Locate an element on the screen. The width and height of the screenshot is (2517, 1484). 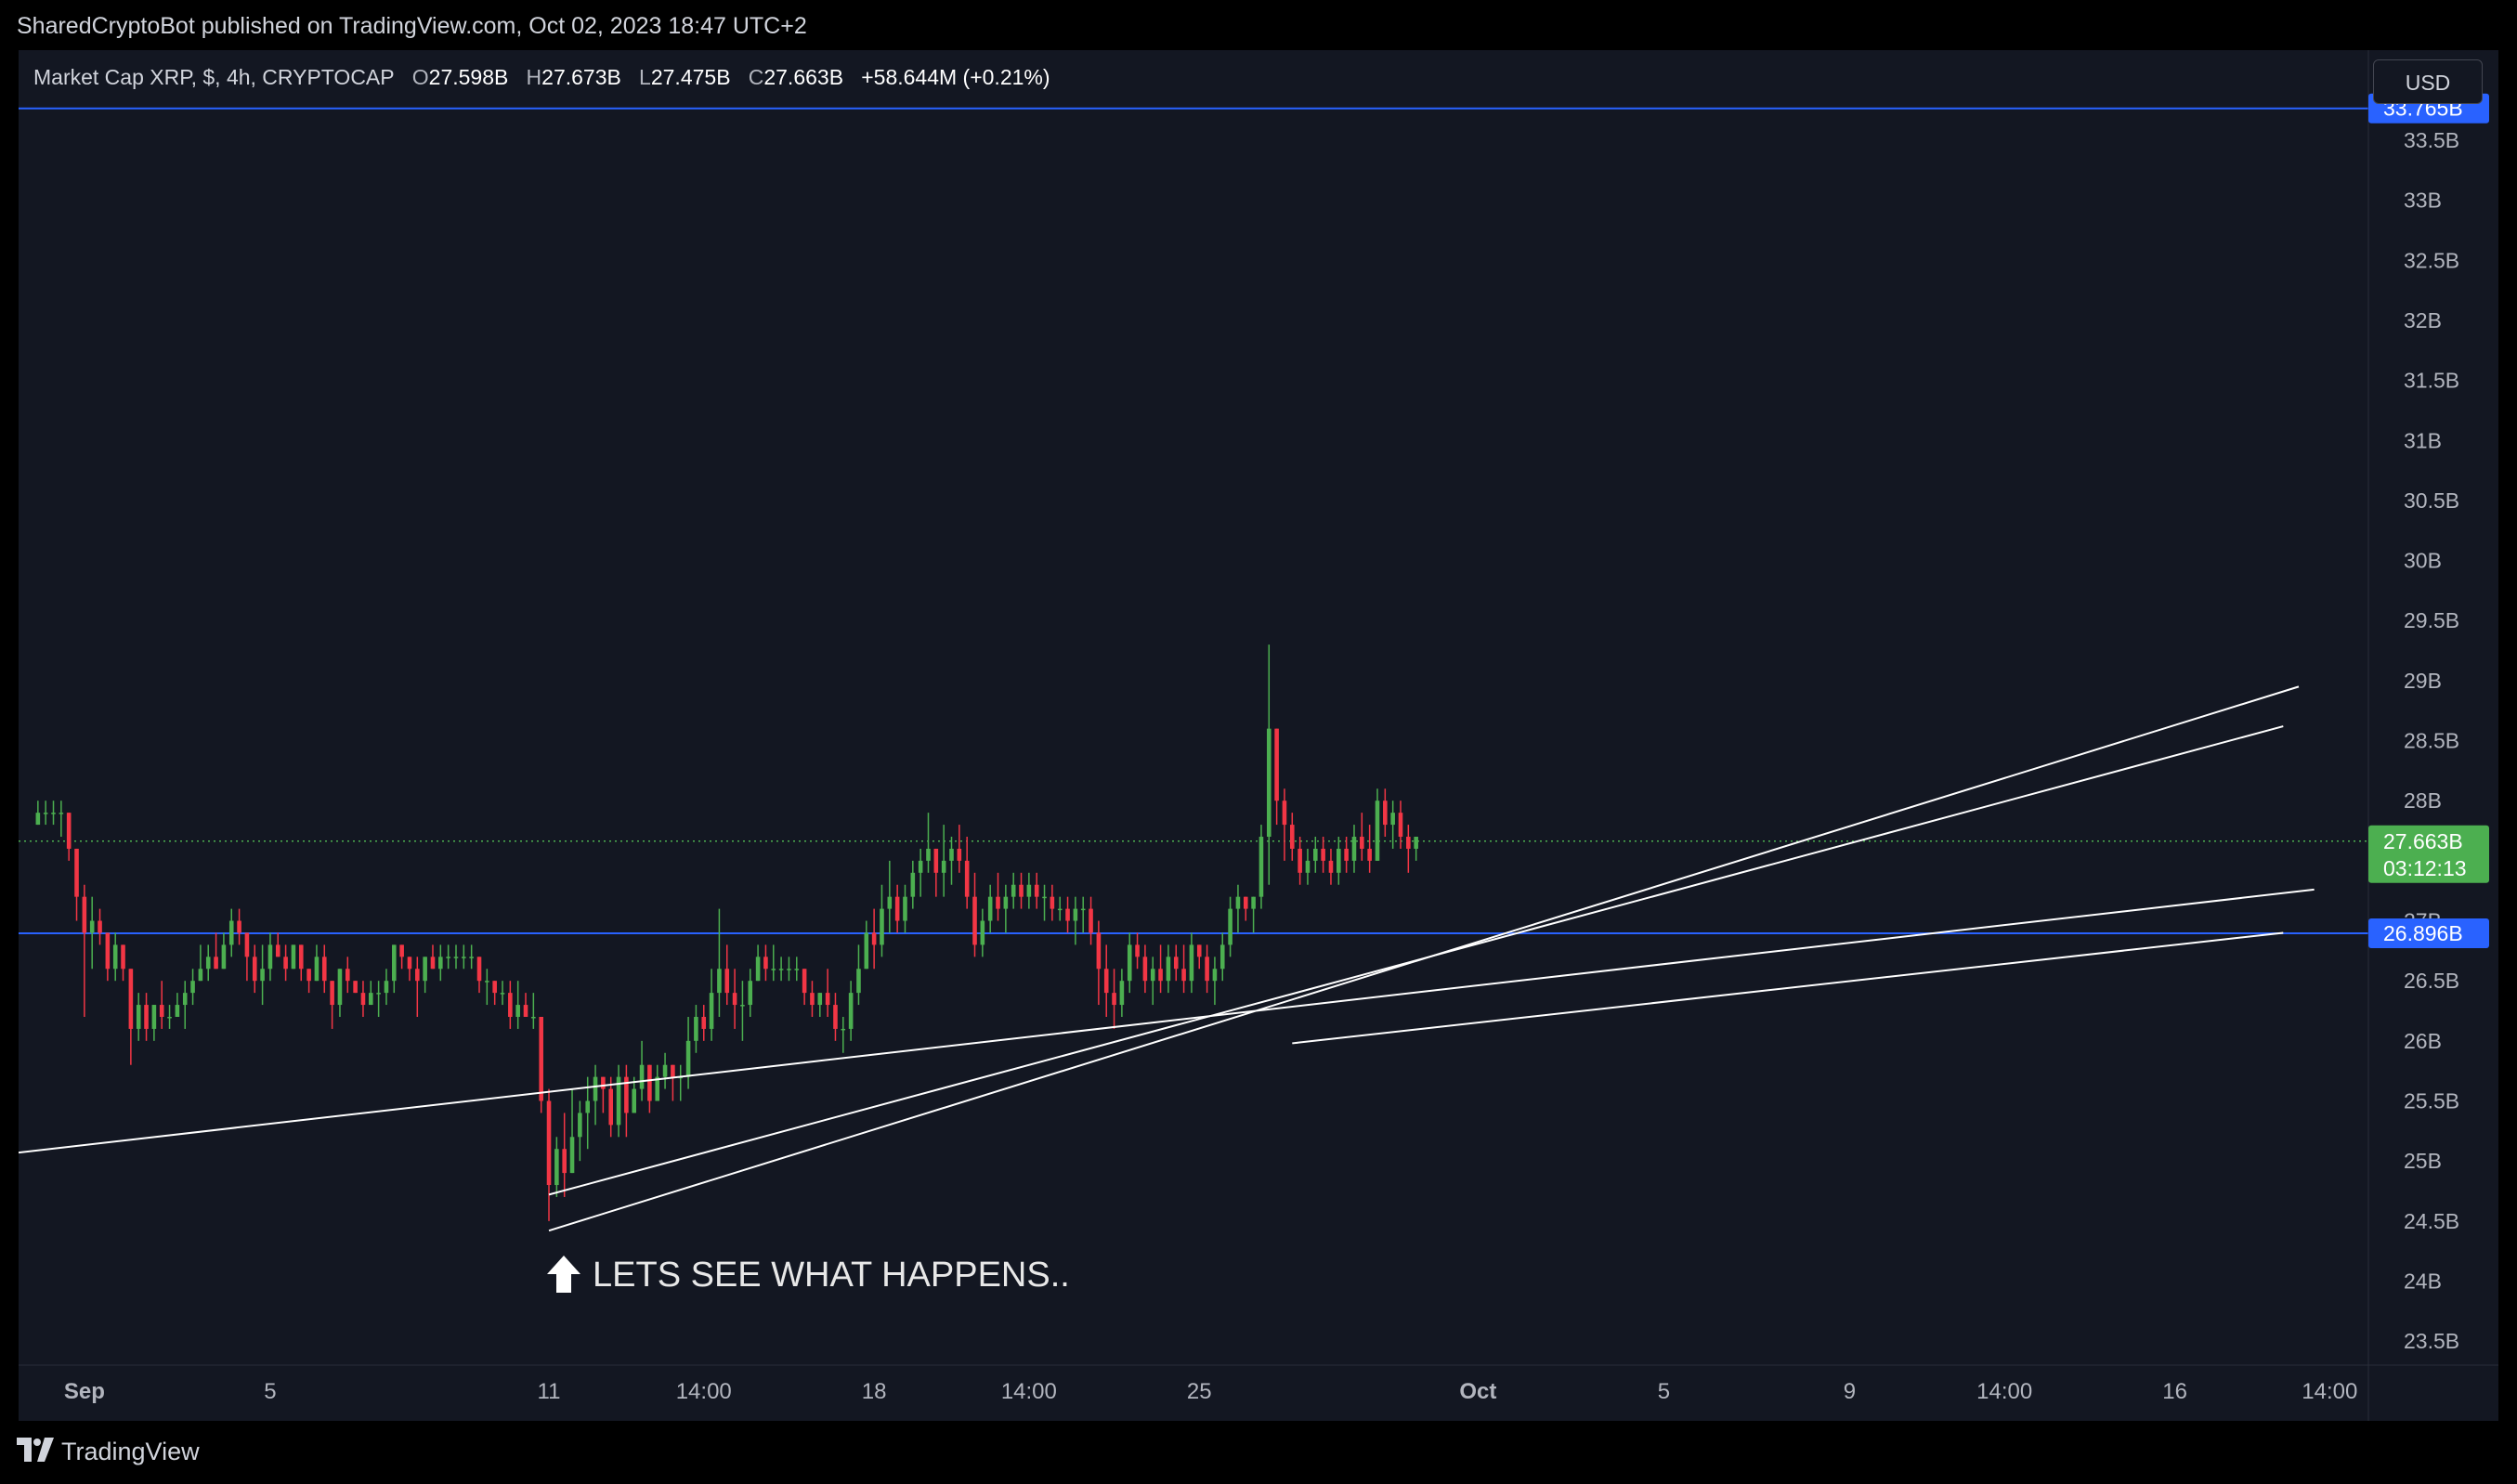
high-key: H is located at coordinates (534, 77).